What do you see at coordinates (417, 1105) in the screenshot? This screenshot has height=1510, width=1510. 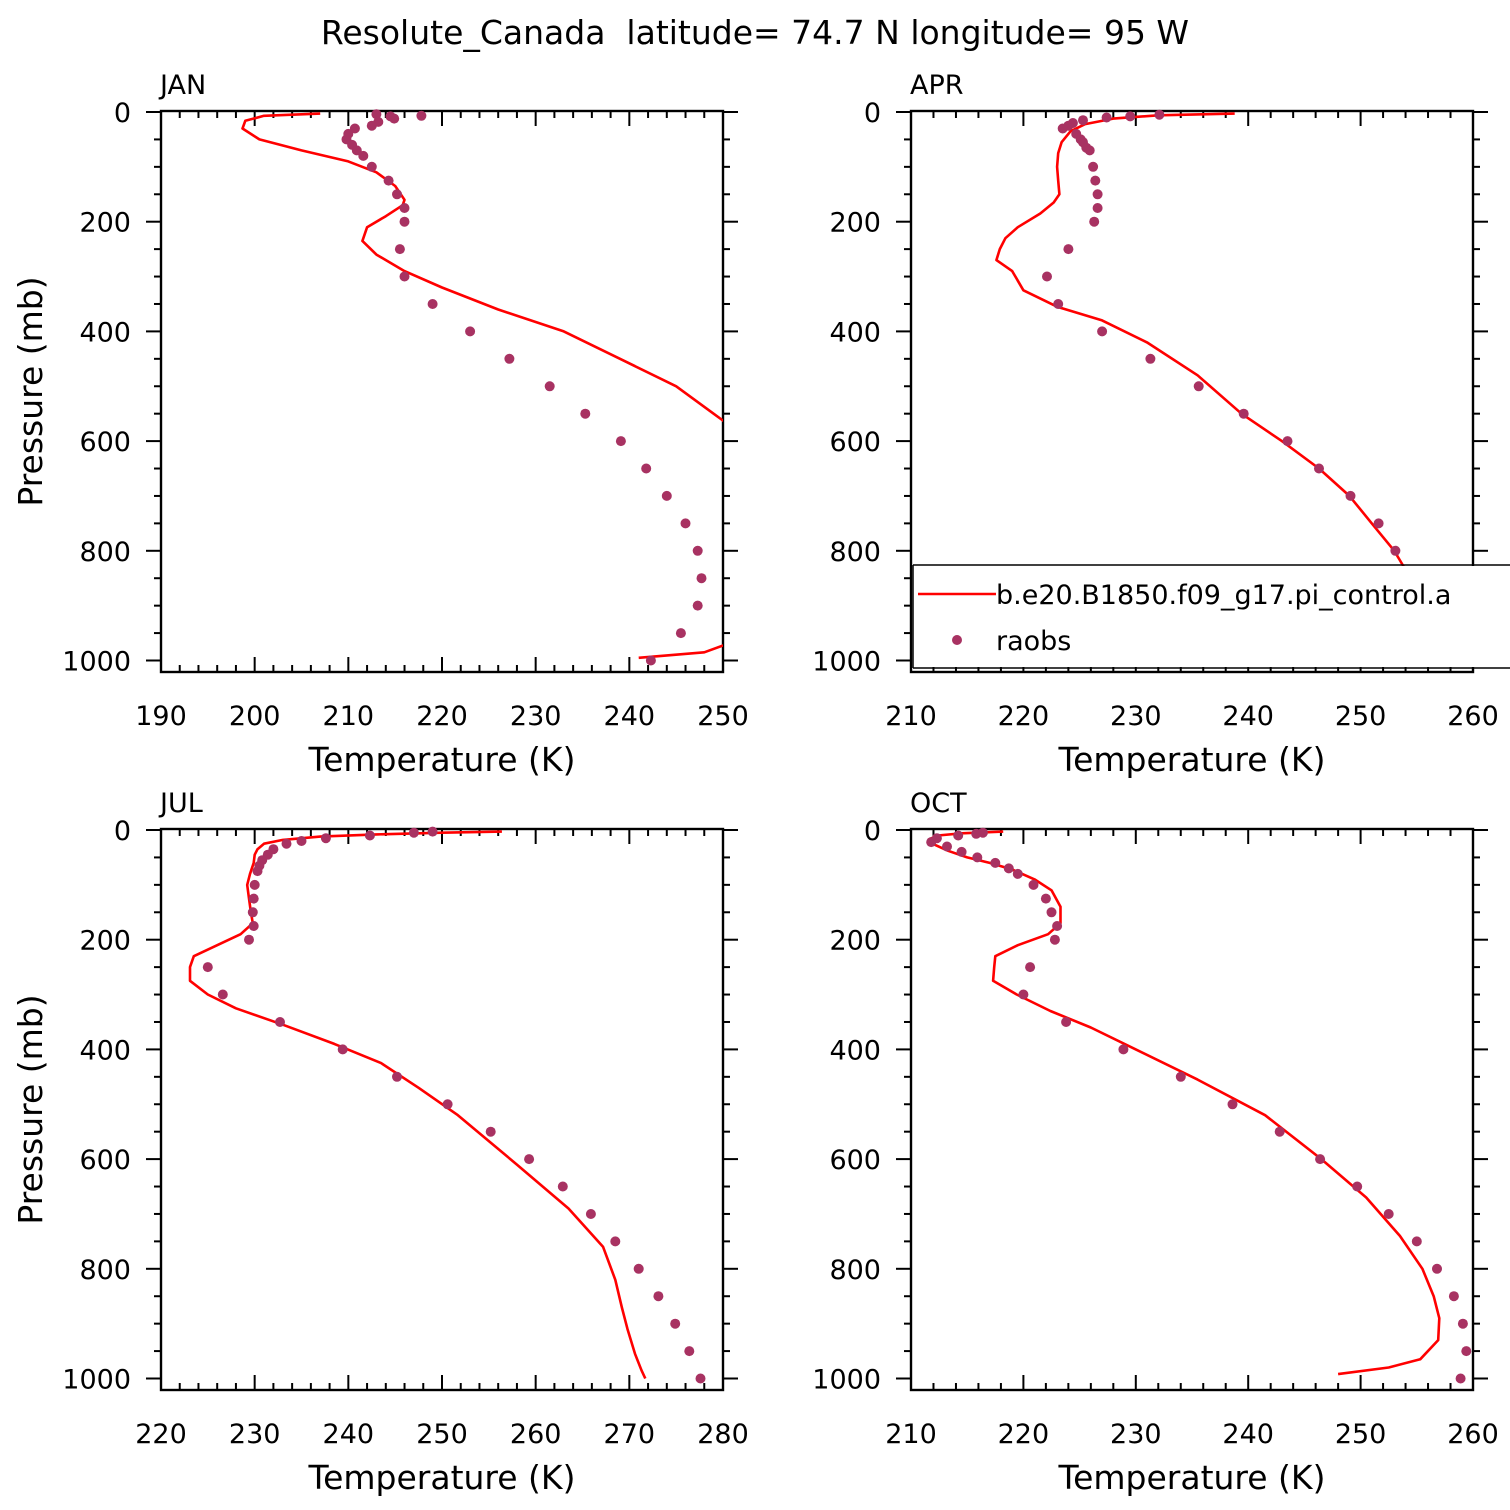 I see `model-line` at bounding box center [417, 1105].